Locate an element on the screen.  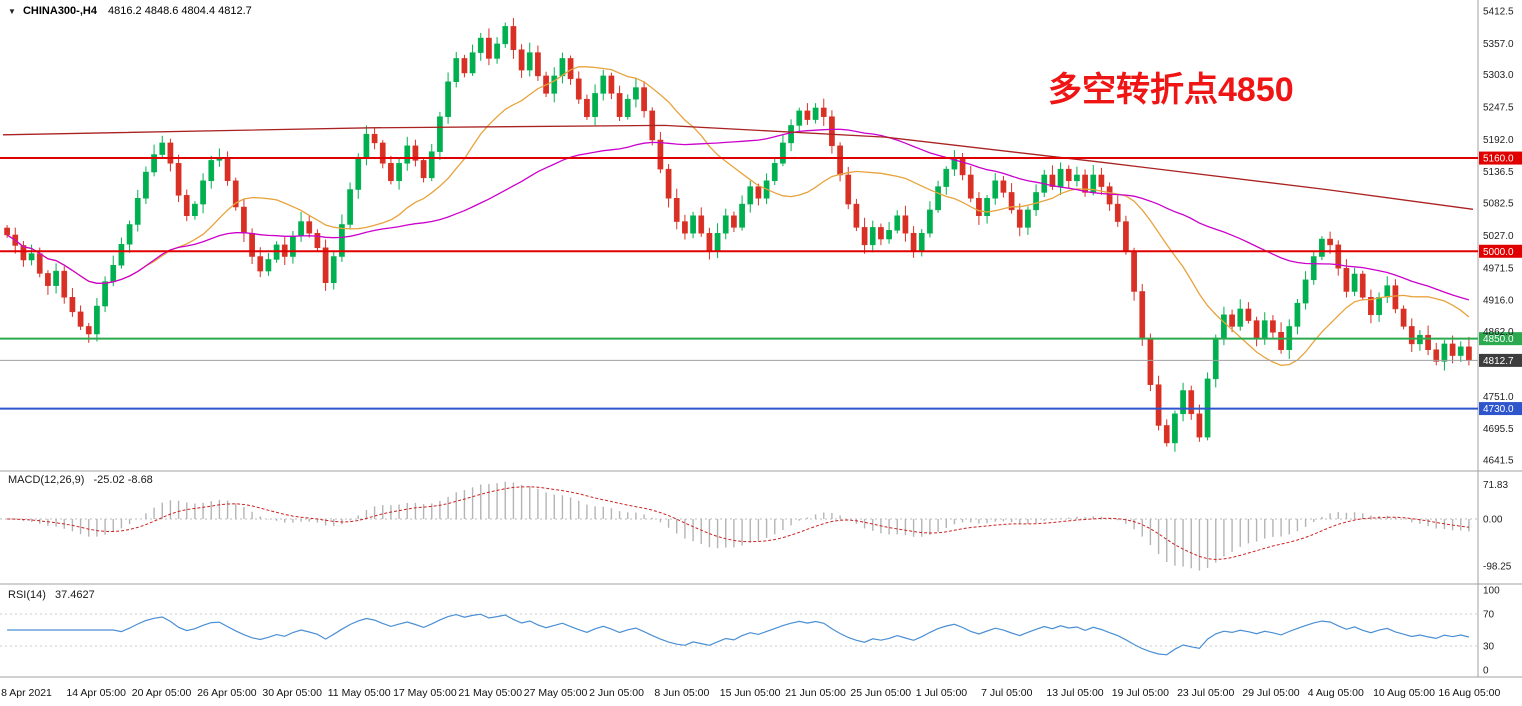
svg-text: 30 Apr 05:00 is located at coordinates (292, 693).